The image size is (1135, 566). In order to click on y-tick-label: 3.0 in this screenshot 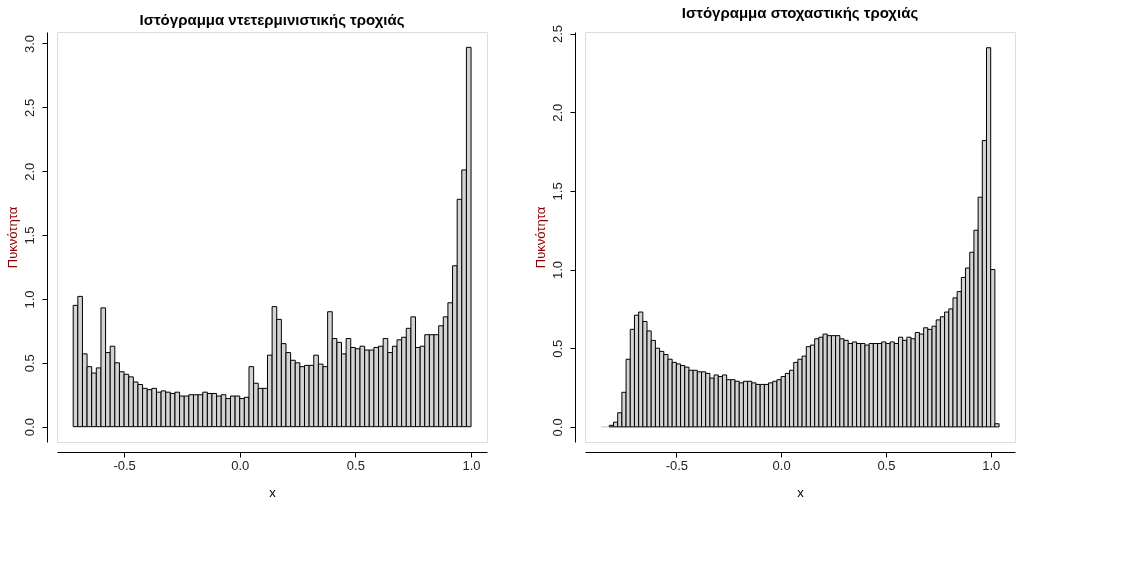, I will do `click(29, 44)`.